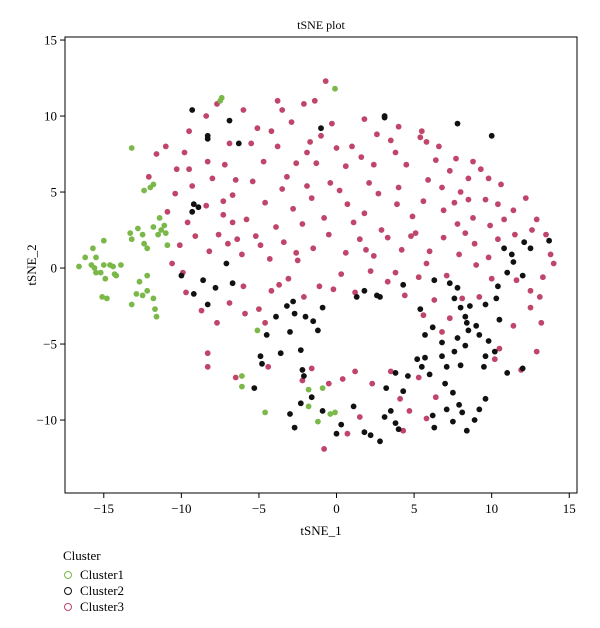 This screenshot has height=628, width=600. Describe the element at coordinates (51, 230) in the screenshot. I see `y-axis: −10 −5 0 5 10 15` at that location.